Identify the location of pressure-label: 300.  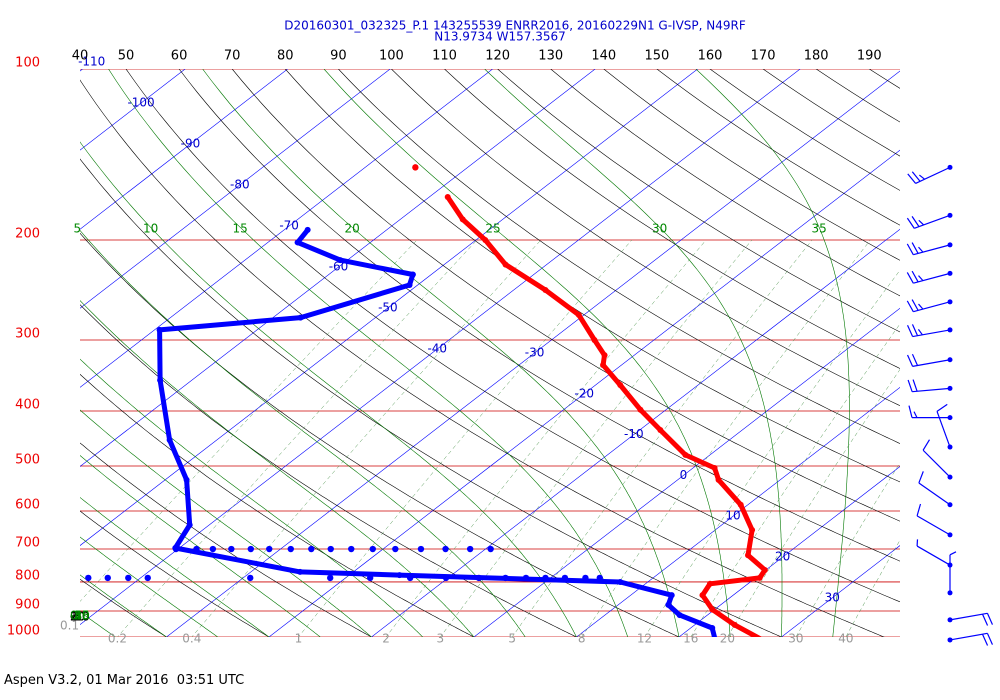
(27, 334).